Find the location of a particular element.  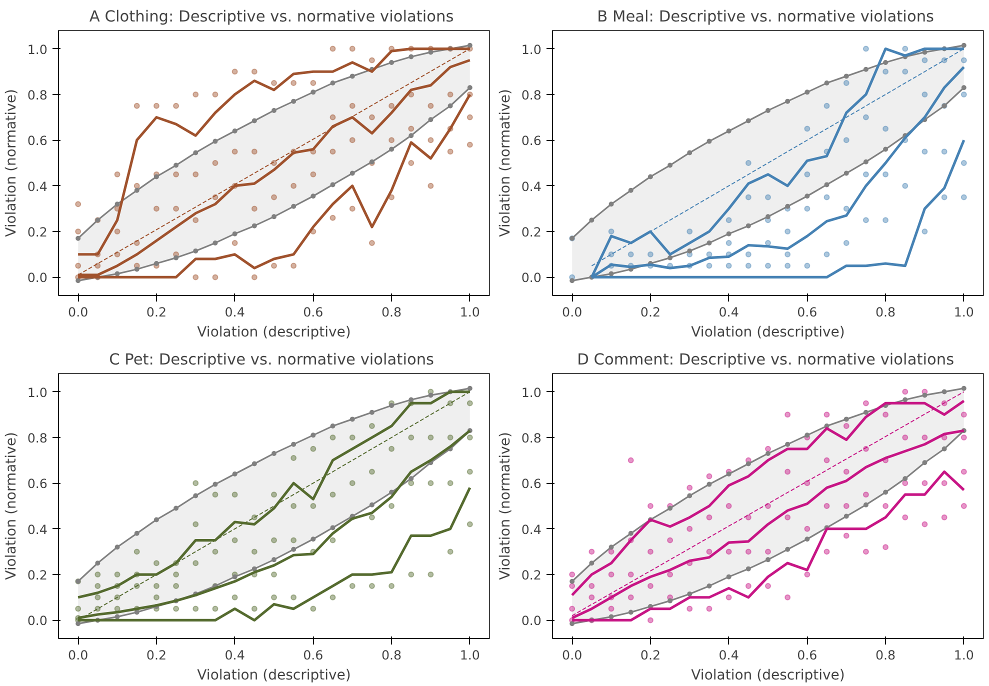

chart-title: B Meal: Descriptive vs. normative violations is located at coordinates (765, 17).